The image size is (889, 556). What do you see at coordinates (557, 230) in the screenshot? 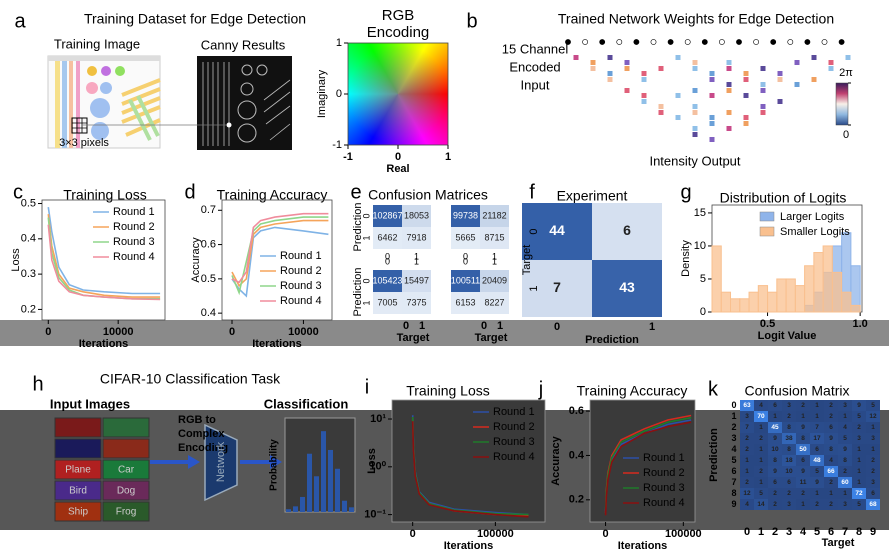
I see `cell-value: 44` at bounding box center [557, 230].